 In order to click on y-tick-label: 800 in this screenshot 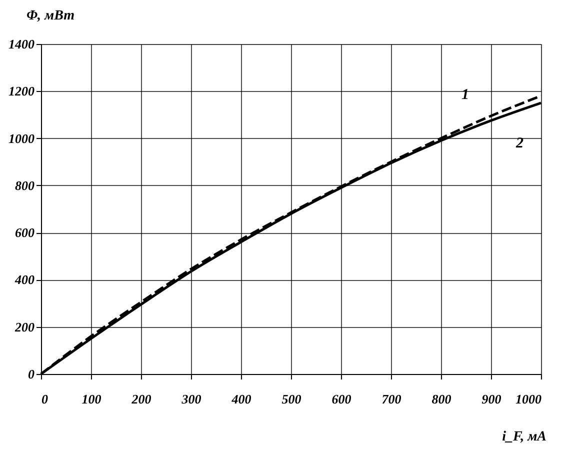, I will do `click(25, 185)`.